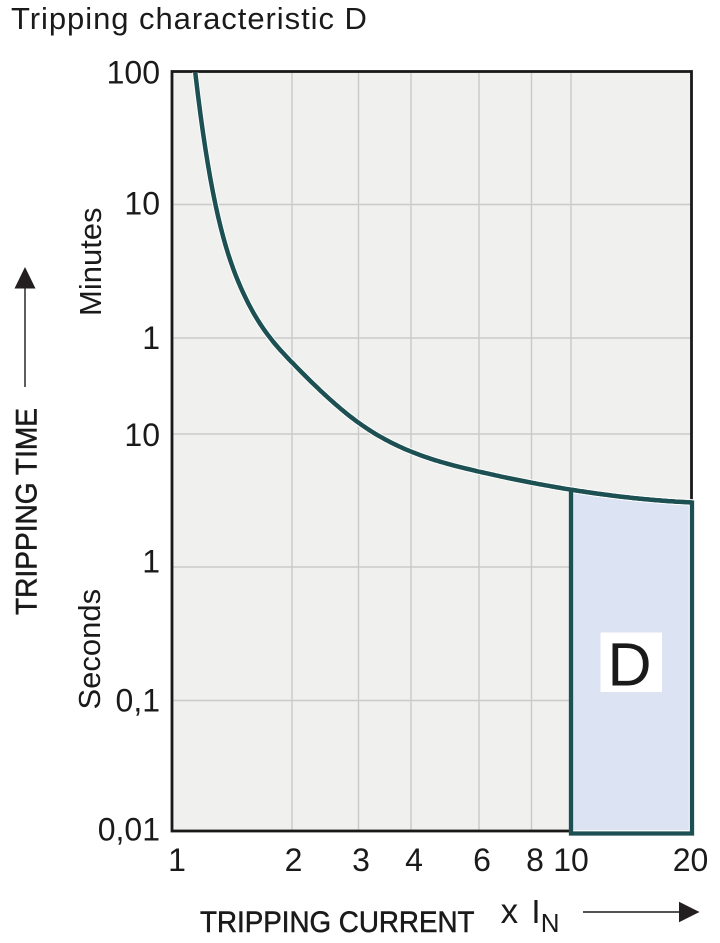 Image resolution: width=720 pixels, height=943 pixels. What do you see at coordinates (337, 922) in the screenshot?
I see `svg-text: TRIPPING CURRENT` at bounding box center [337, 922].